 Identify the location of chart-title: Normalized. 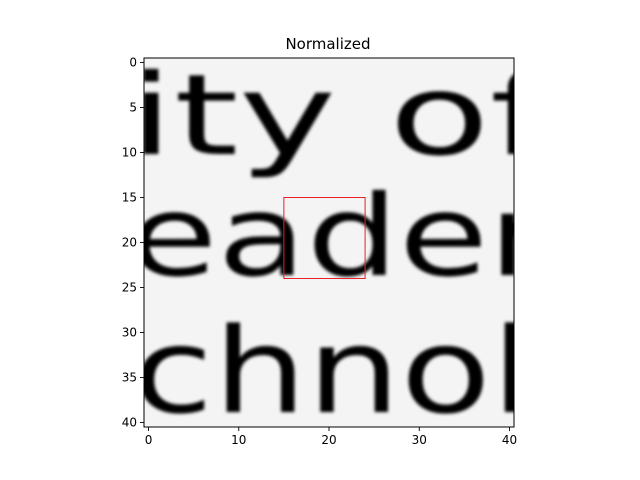
(327, 44).